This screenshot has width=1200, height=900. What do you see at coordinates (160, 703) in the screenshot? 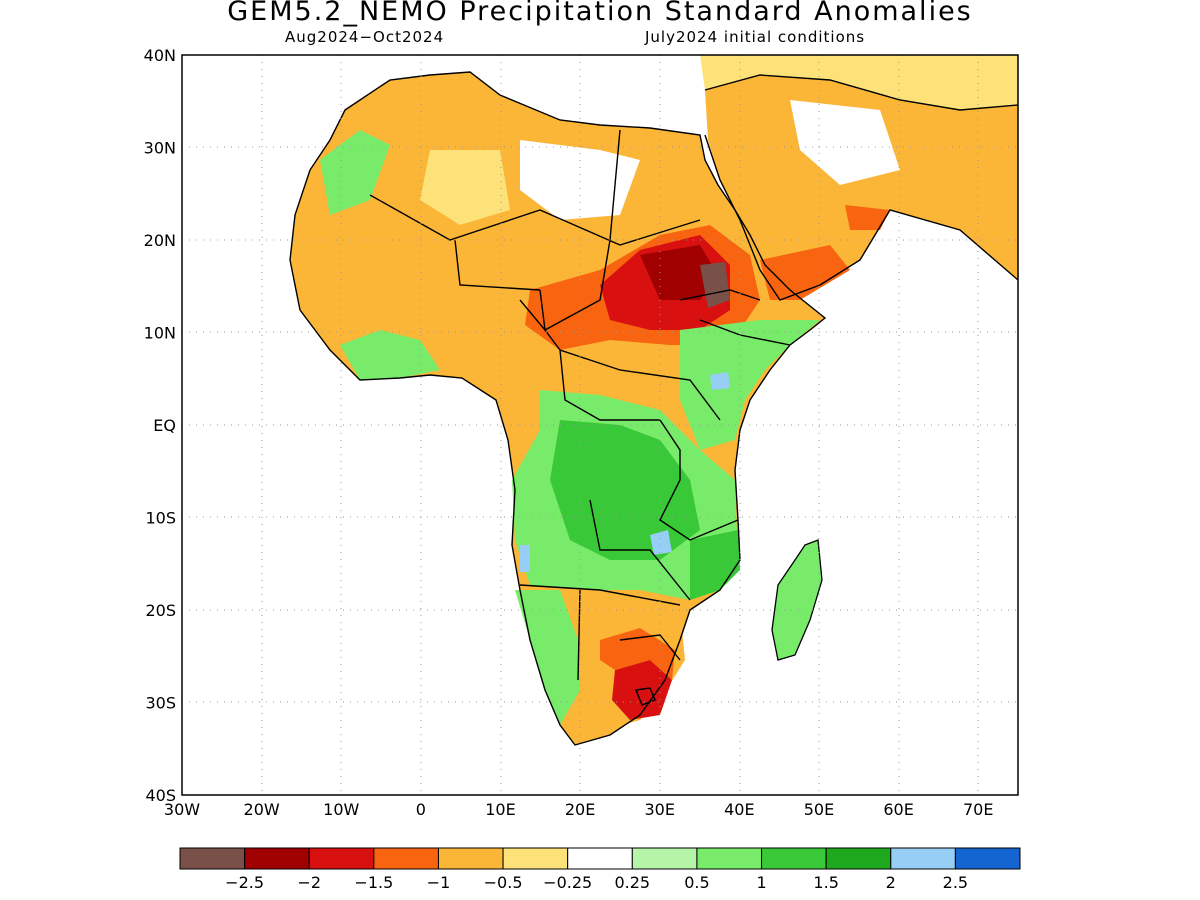
I see `lat-tick-label: 30S` at bounding box center [160, 703].